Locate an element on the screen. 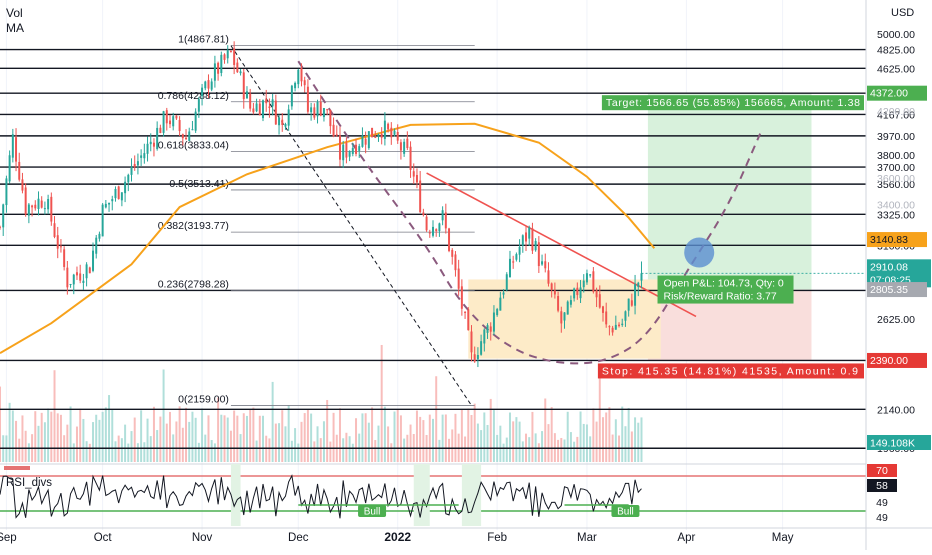 The width and height of the screenshot is (932, 555). target-label-box is located at coordinates (732, 103).